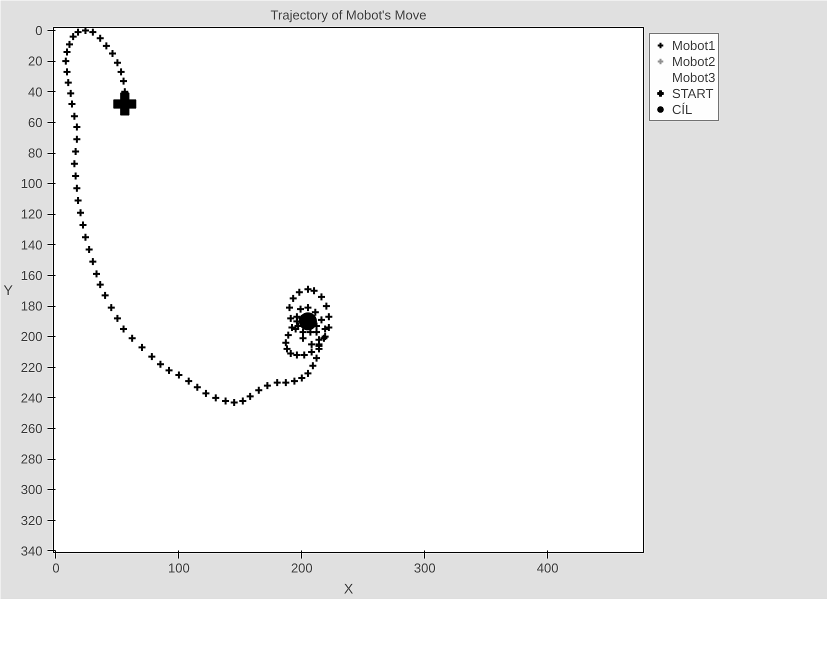 Image resolution: width=827 pixels, height=660 pixels. I want to click on y-axis-title: Y, so click(8, 290).